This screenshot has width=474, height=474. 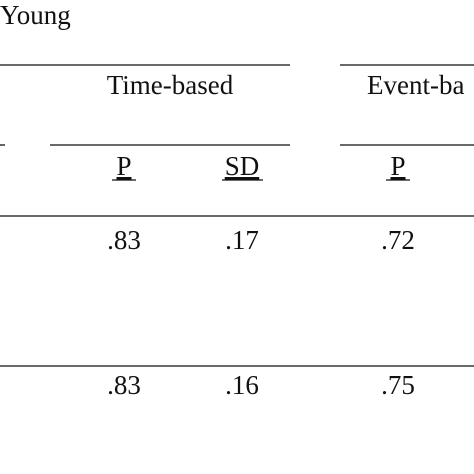 What do you see at coordinates (170, 85) in the screenshot?
I see `group-header: Time-based` at bounding box center [170, 85].